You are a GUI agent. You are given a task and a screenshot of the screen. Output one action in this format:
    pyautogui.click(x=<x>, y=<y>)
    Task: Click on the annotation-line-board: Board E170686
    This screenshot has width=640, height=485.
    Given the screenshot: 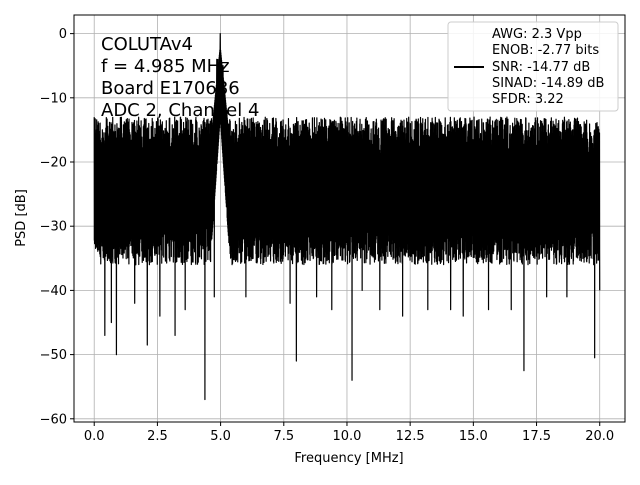 What is the action you would take?
    pyautogui.click(x=170, y=88)
    